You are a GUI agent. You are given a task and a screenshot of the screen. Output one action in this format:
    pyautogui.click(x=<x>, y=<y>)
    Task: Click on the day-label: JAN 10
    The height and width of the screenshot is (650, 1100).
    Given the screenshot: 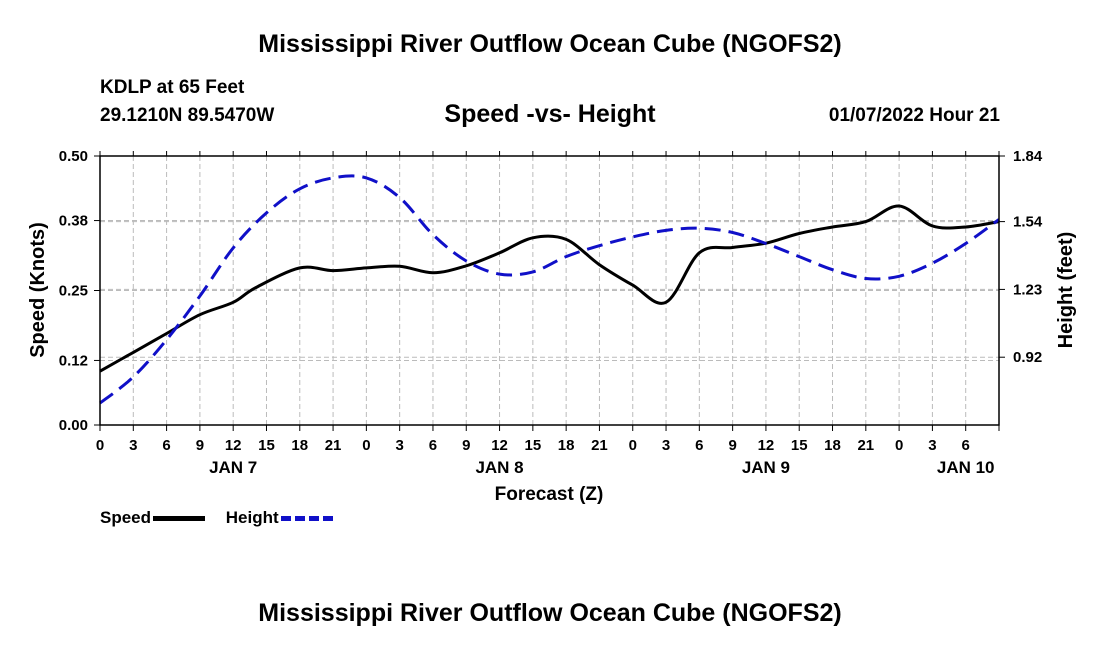 What is the action you would take?
    pyautogui.click(x=966, y=467)
    